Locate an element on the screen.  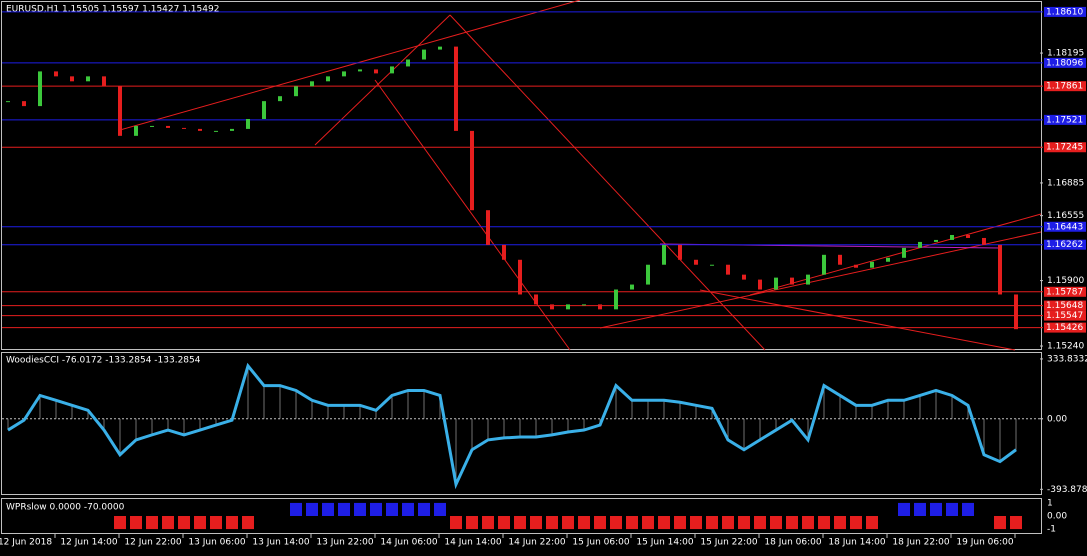
y-tick-label: 1 is located at coordinates (1050, 503).